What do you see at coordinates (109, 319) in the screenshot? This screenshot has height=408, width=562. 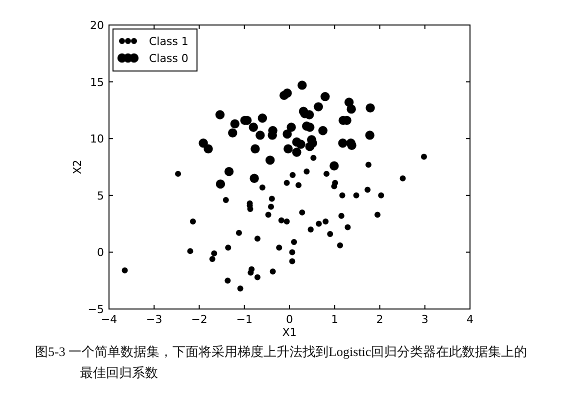 I see `x-tick-label: −4` at bounding box center [109, 319].